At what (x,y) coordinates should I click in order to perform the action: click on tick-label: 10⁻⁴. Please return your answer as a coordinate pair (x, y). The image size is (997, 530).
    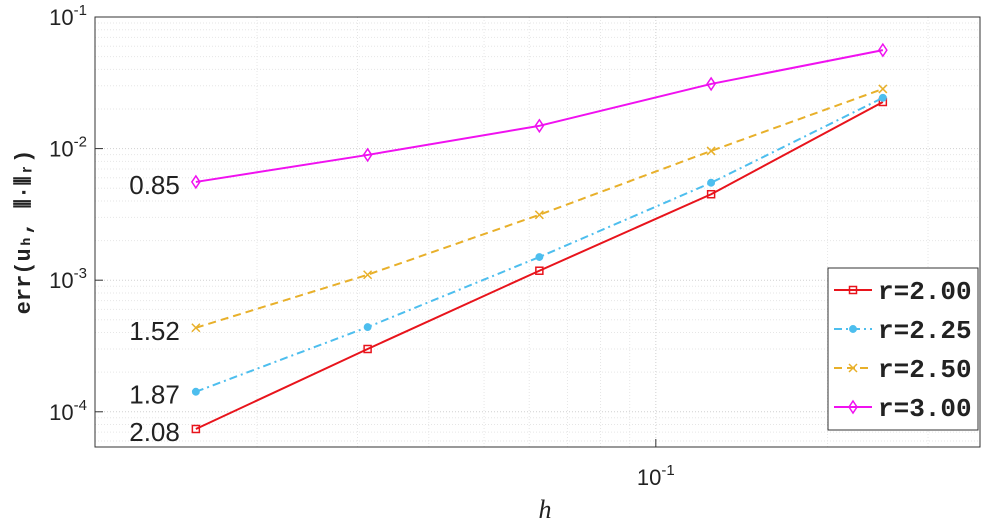
    Looking at the image, I should click on (68, 411).